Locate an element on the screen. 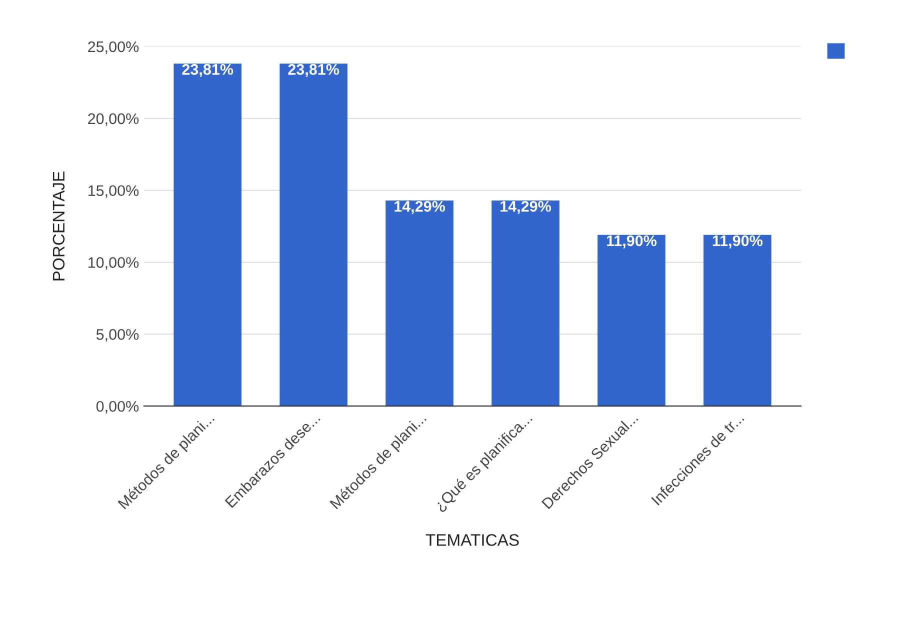 The image size is (900, 620). y-tick-label: 10,00% is located at coordinates (113, 263).